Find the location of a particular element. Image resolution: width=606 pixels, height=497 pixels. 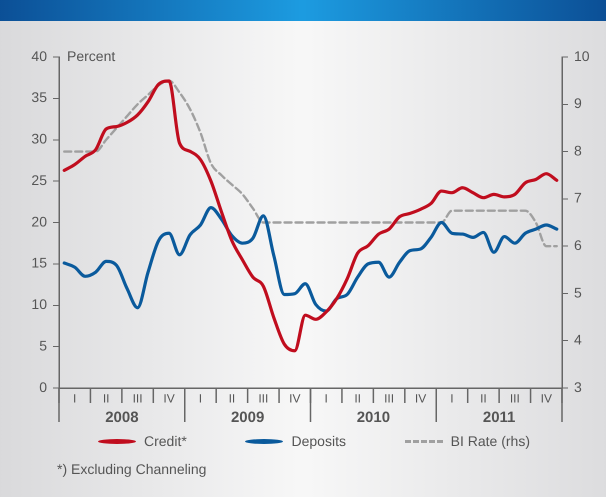

y2-tick-label: 4 is located at coordinates (578, 340).